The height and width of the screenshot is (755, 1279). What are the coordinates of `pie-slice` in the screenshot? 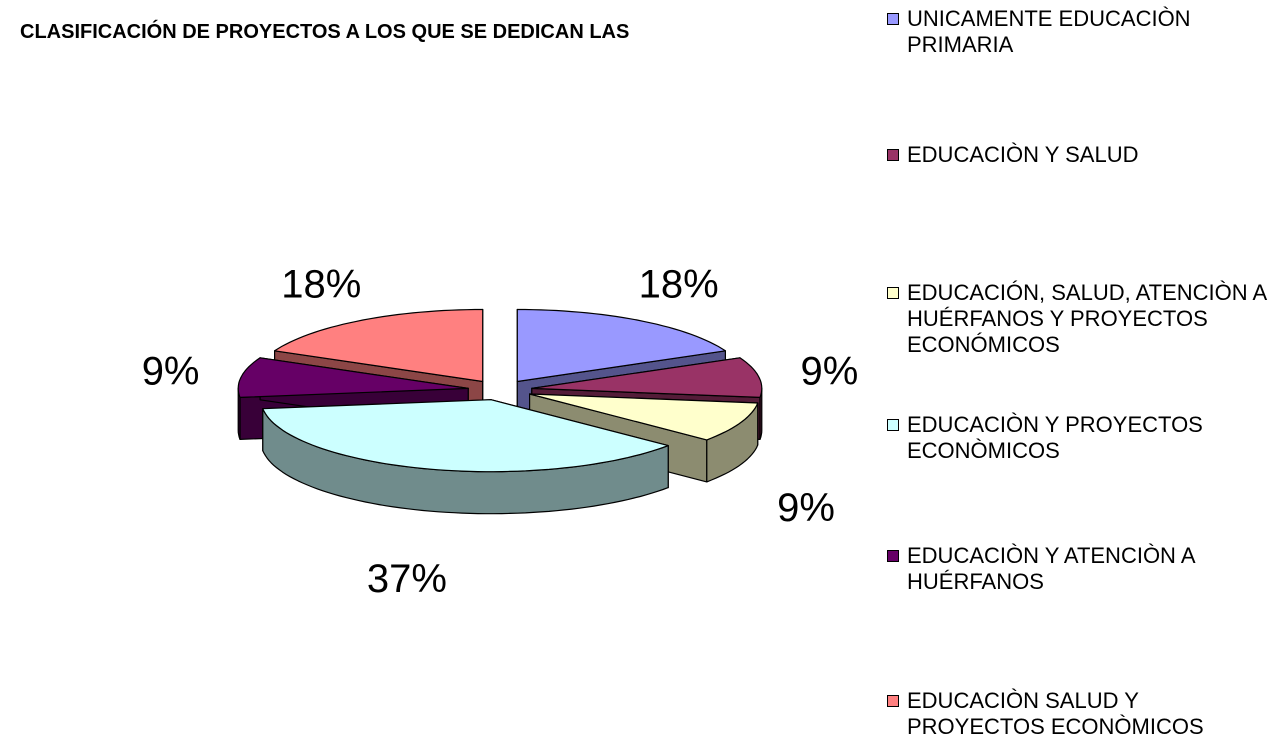 It's located at (465, 457).